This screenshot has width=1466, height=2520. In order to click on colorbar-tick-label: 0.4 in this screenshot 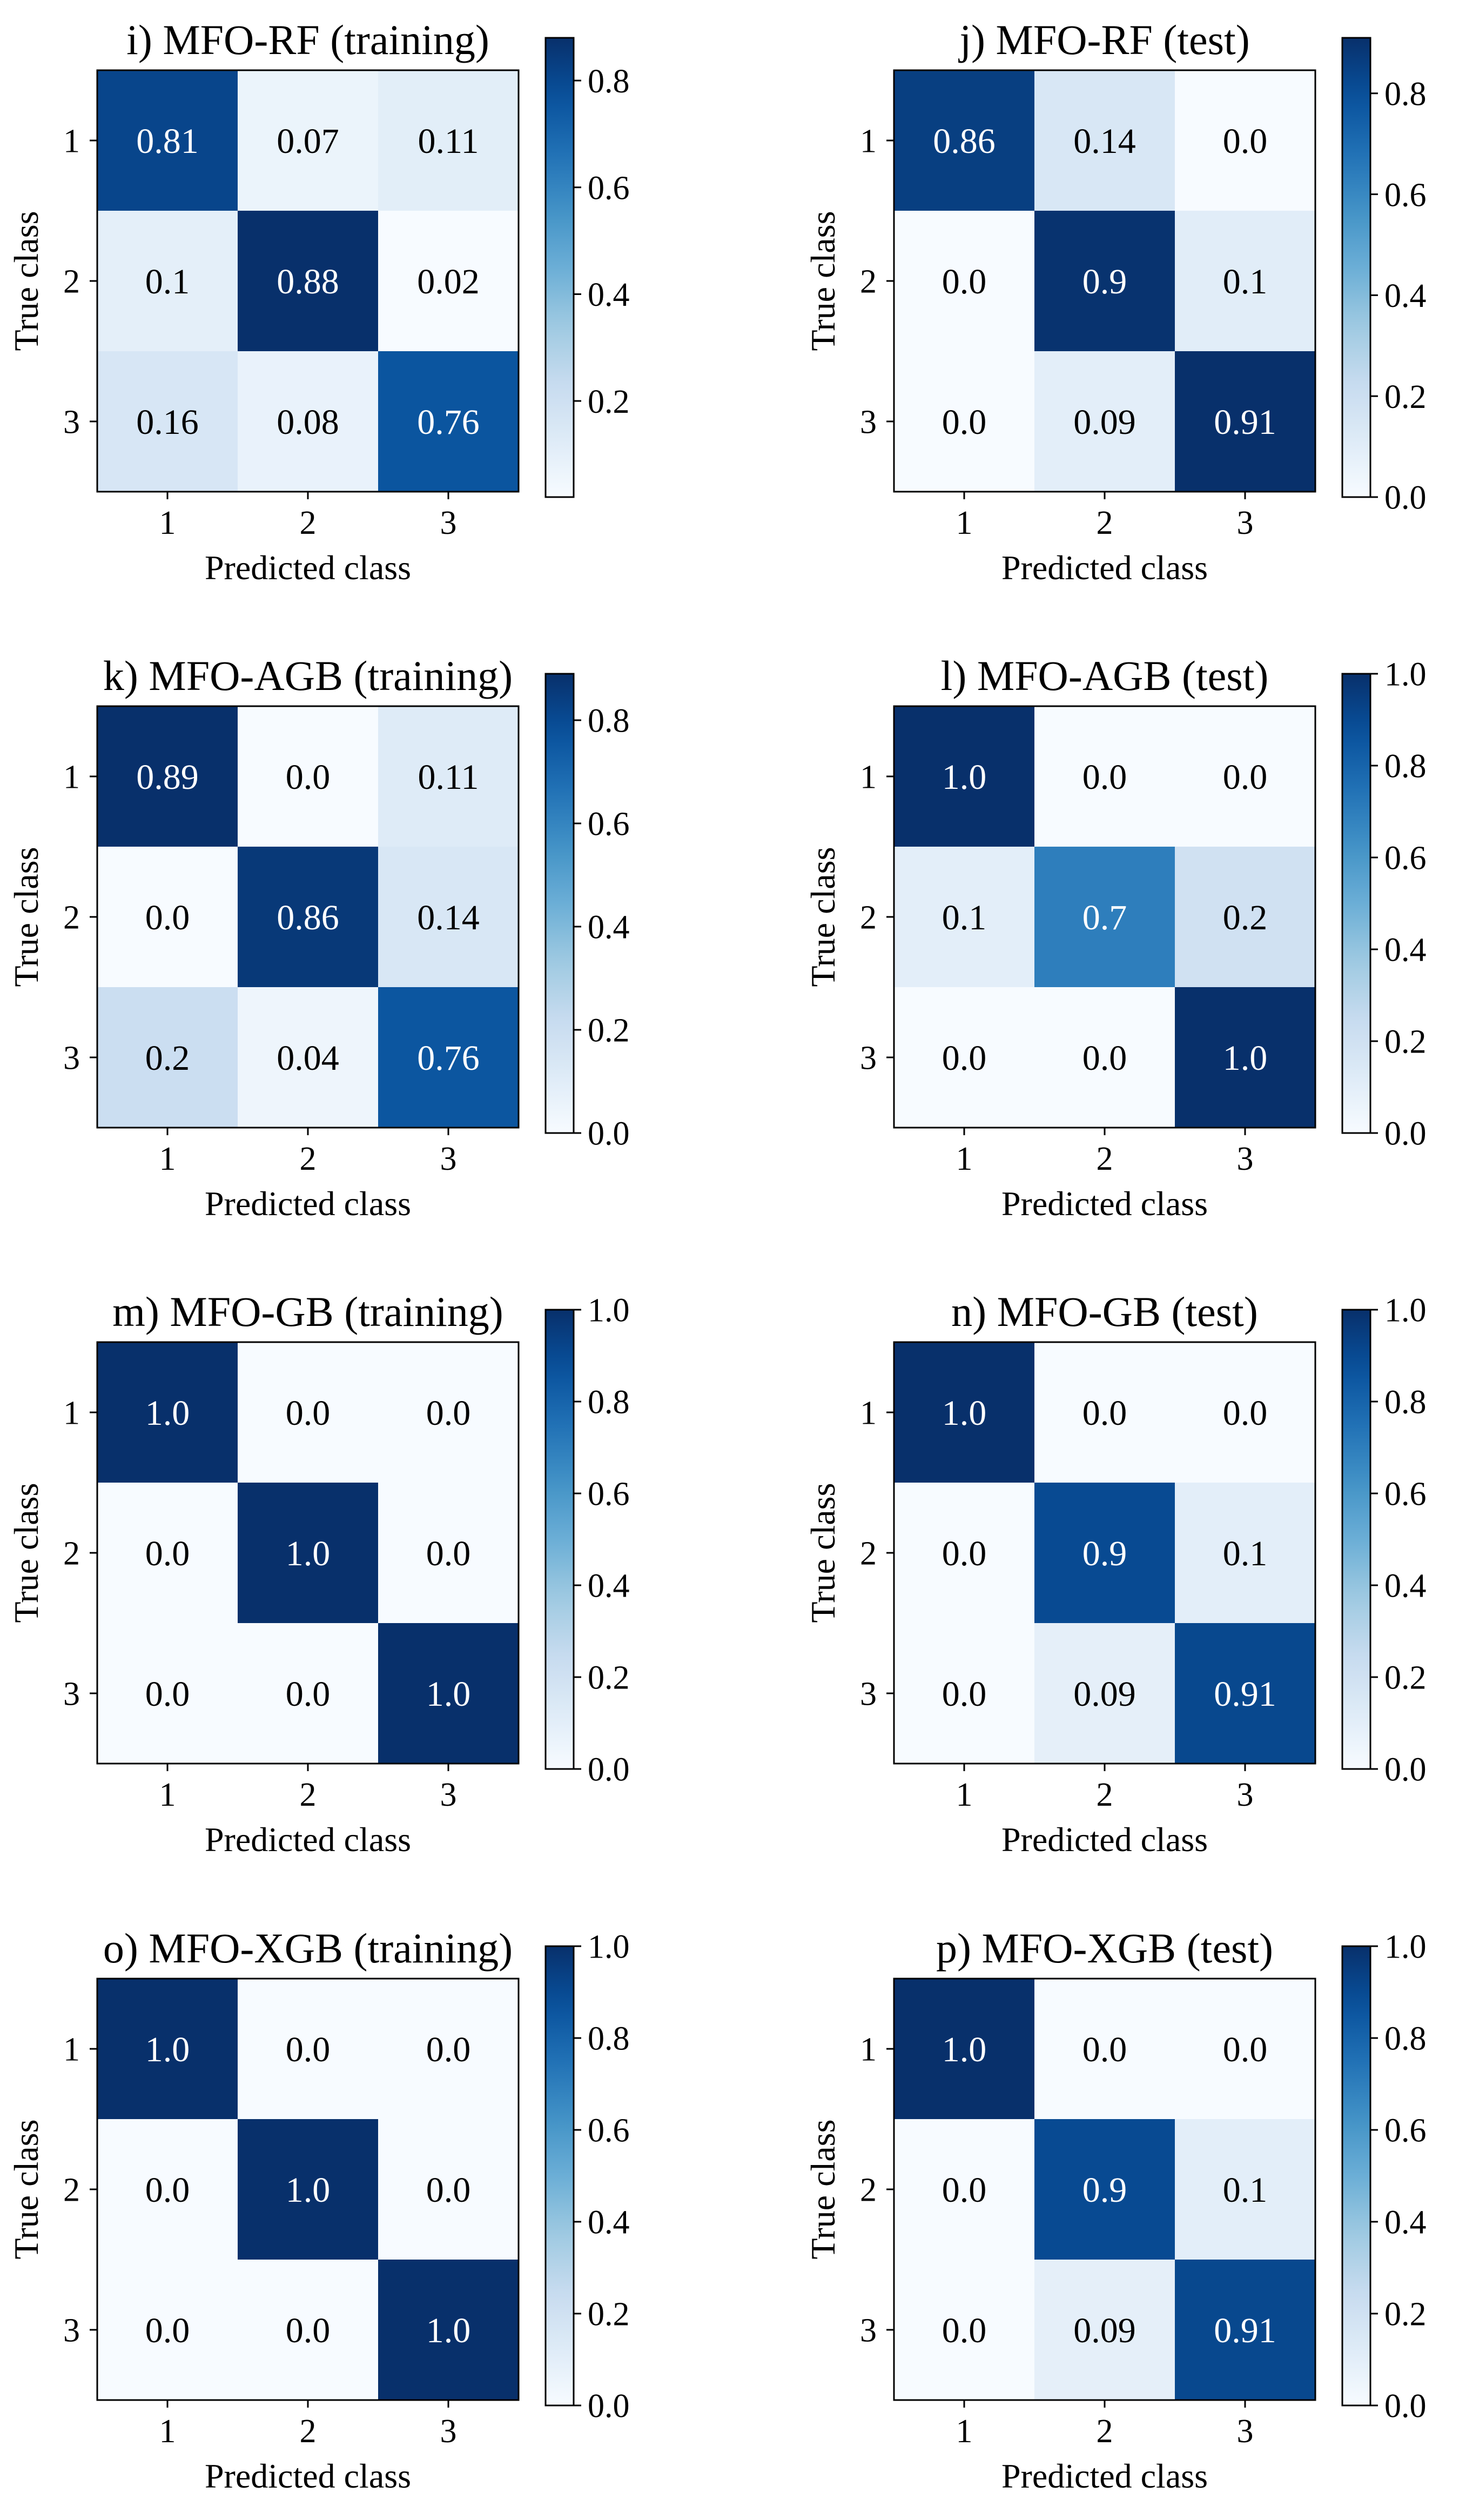, I will do `click(609, 1586)`.